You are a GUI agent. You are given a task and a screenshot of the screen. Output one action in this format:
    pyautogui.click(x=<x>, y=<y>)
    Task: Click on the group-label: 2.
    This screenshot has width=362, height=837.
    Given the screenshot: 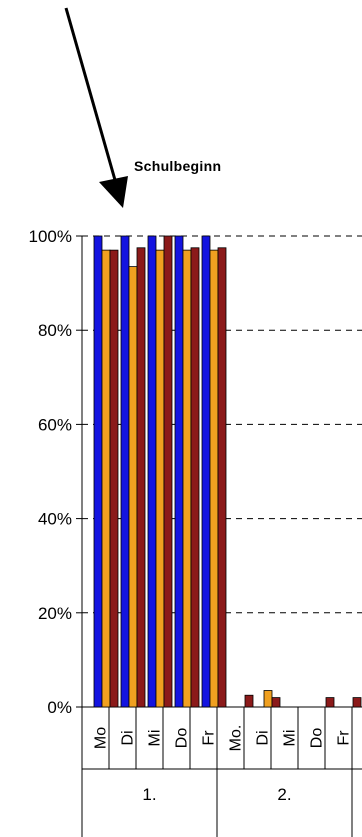 What is the action you would take?
    pyautogui.click(x=284, y=794)
    